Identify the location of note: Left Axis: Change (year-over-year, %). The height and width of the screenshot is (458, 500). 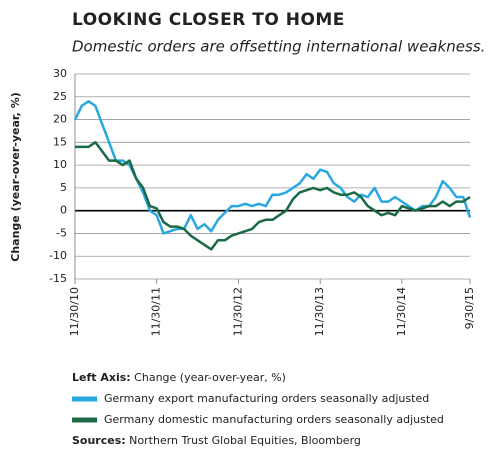
(179, 377).